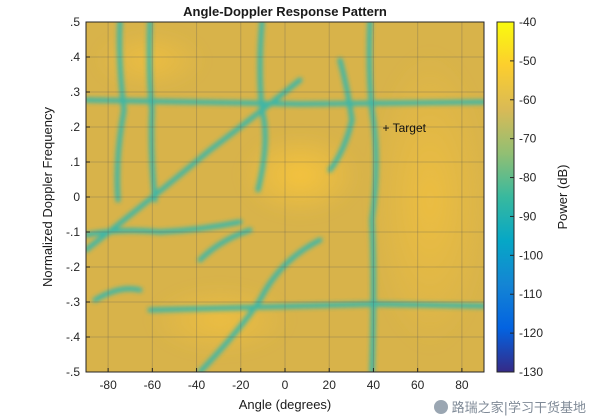 The image size is (600, 420). Describe the element at coordinates (374, 385) in the screenshot. I see `x-tick-label: 40` at that location.